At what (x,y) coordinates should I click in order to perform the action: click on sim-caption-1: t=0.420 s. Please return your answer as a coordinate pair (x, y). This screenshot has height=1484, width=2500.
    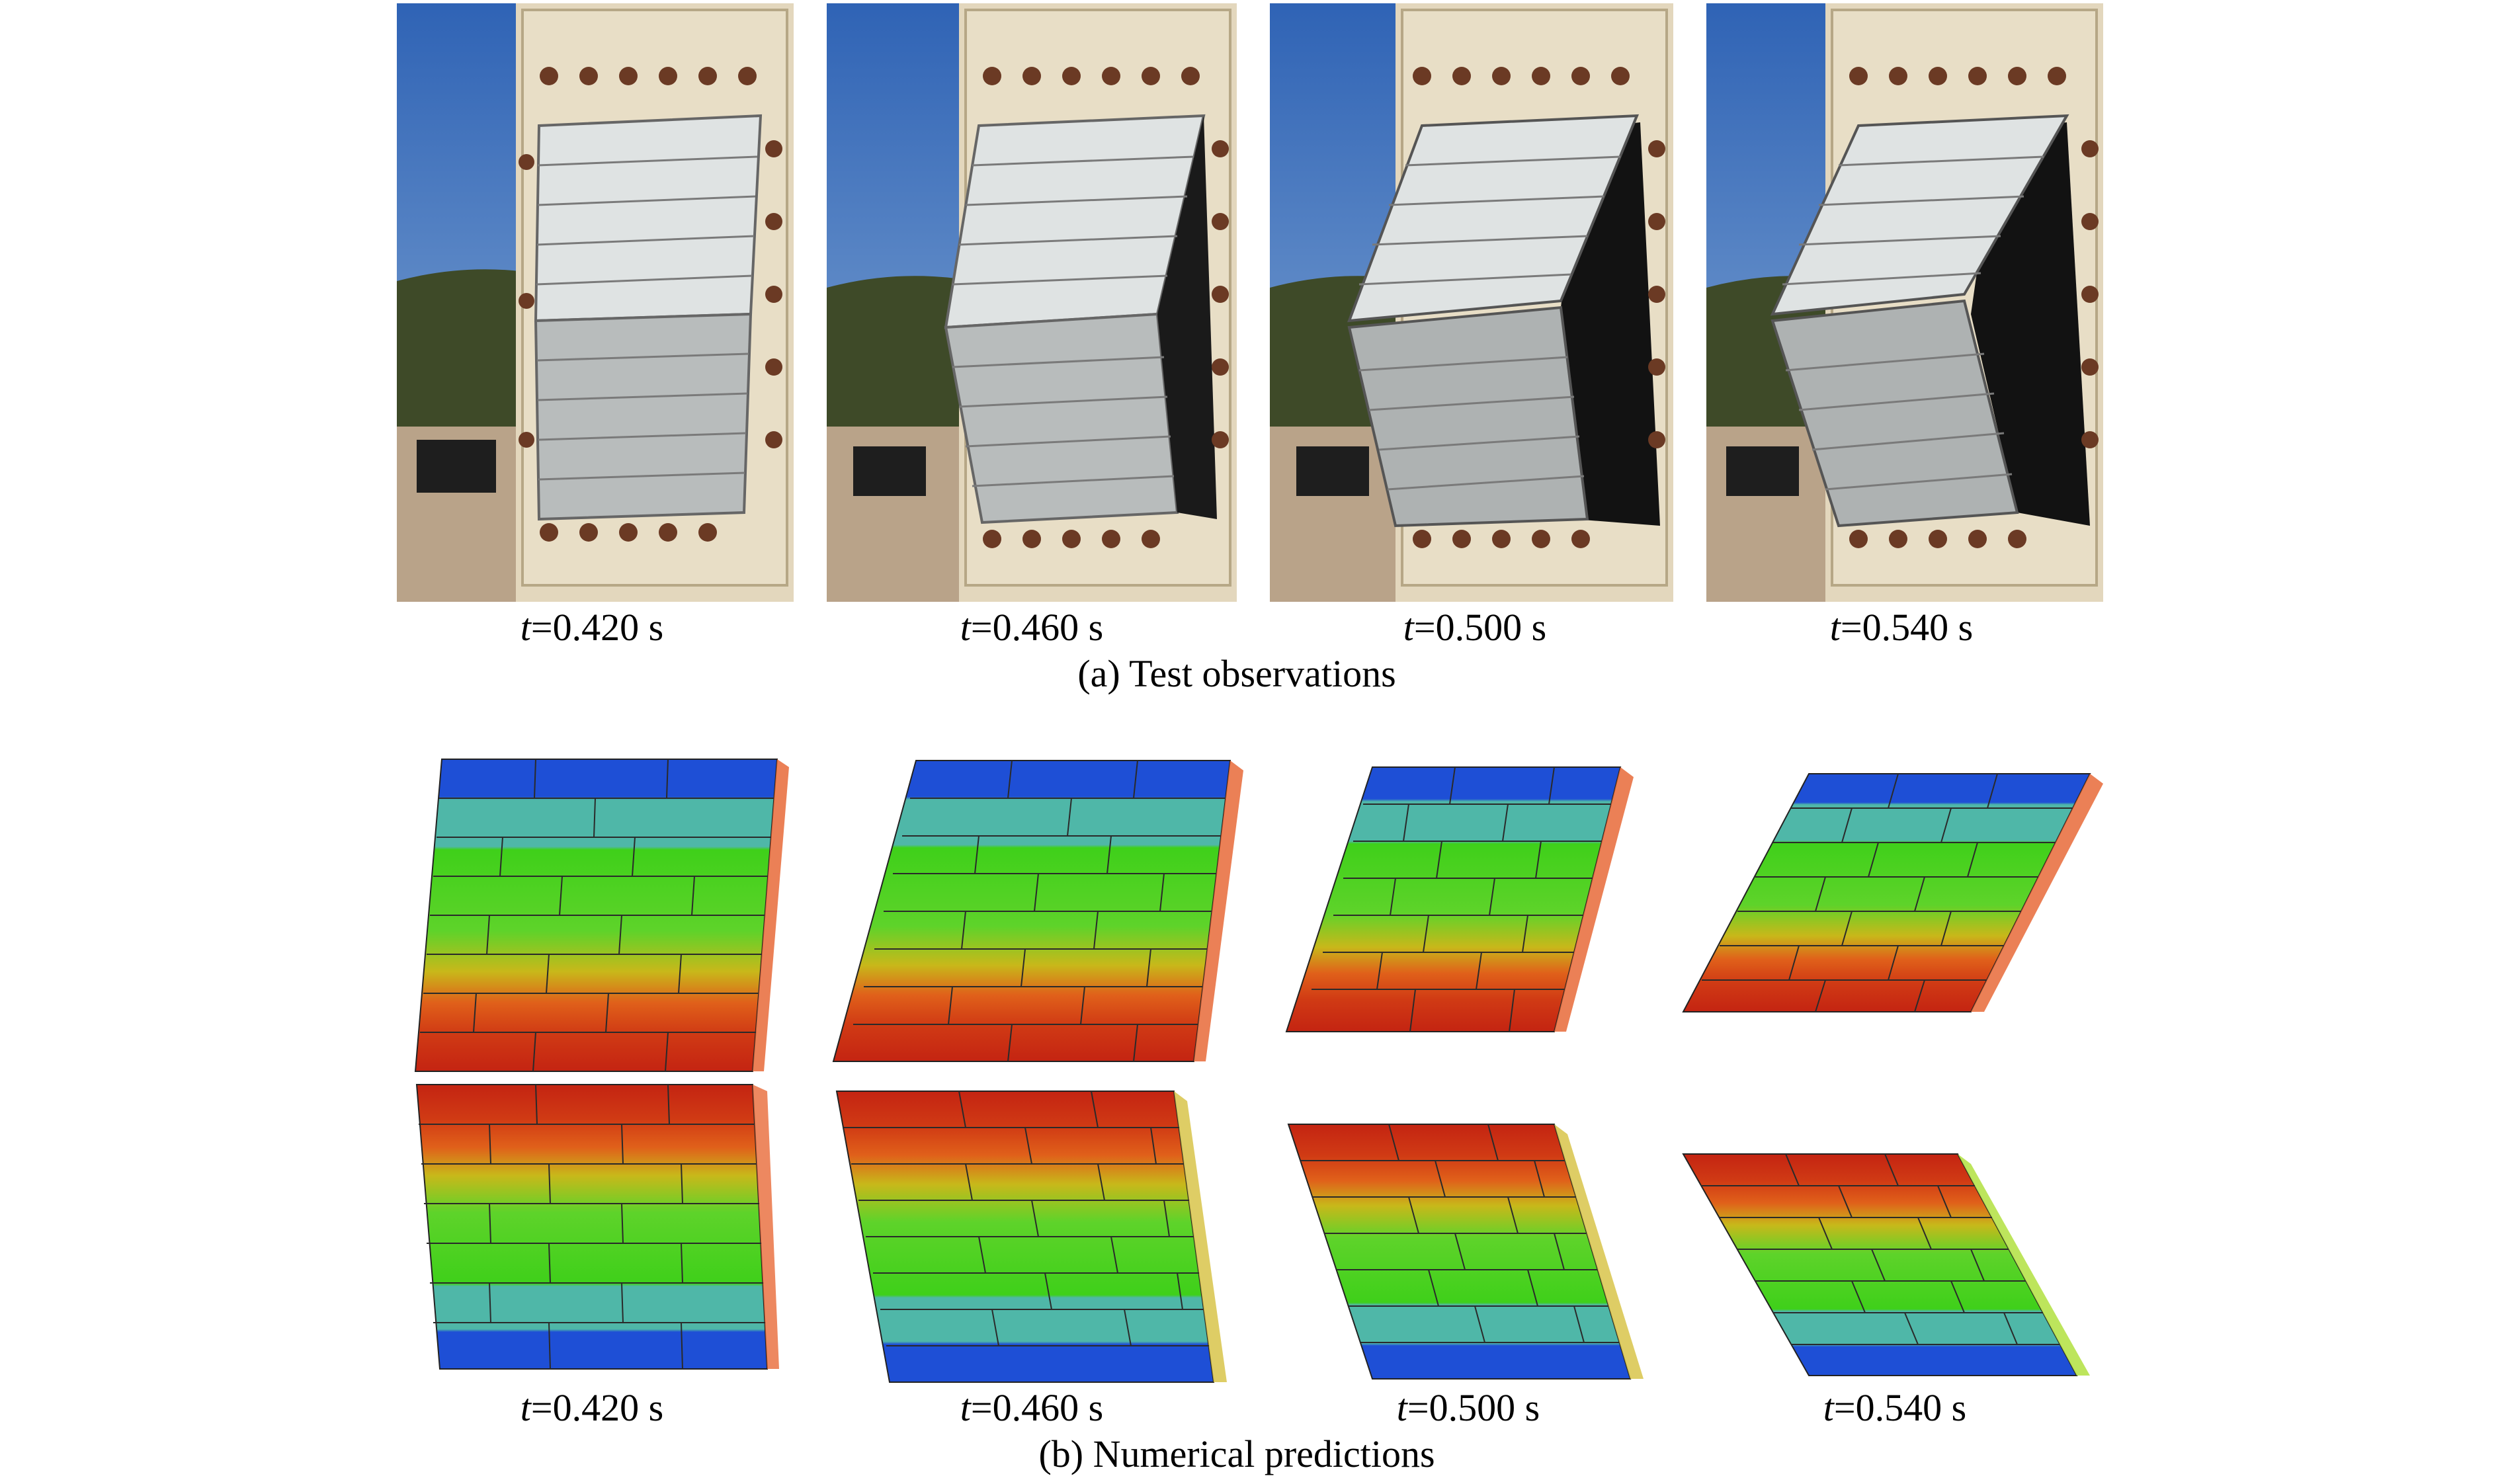
    Looking at the image, I should click on (592, 1407).